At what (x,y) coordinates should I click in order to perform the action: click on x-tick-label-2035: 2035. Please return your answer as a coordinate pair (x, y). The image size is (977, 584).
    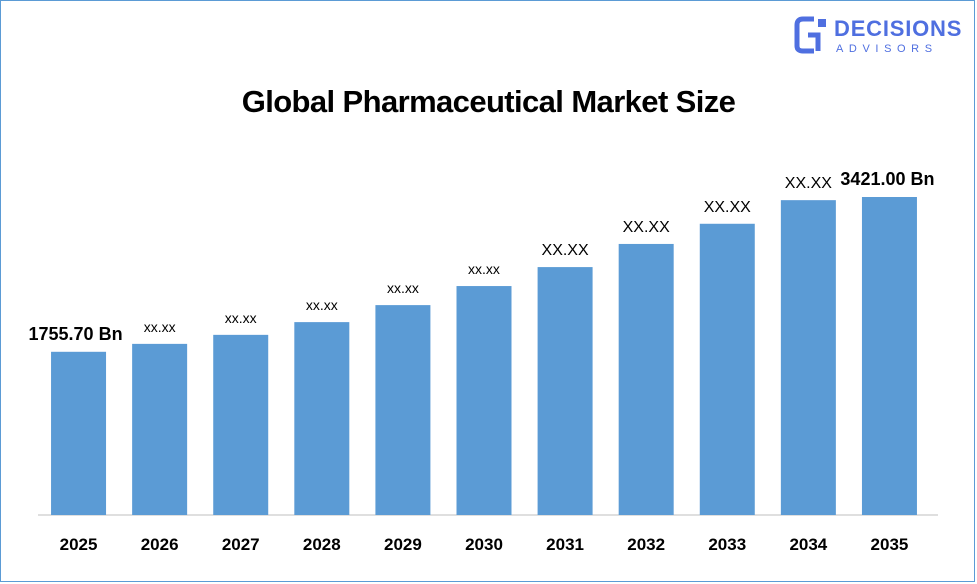
    Looking at the image, I should click on (890, 544).